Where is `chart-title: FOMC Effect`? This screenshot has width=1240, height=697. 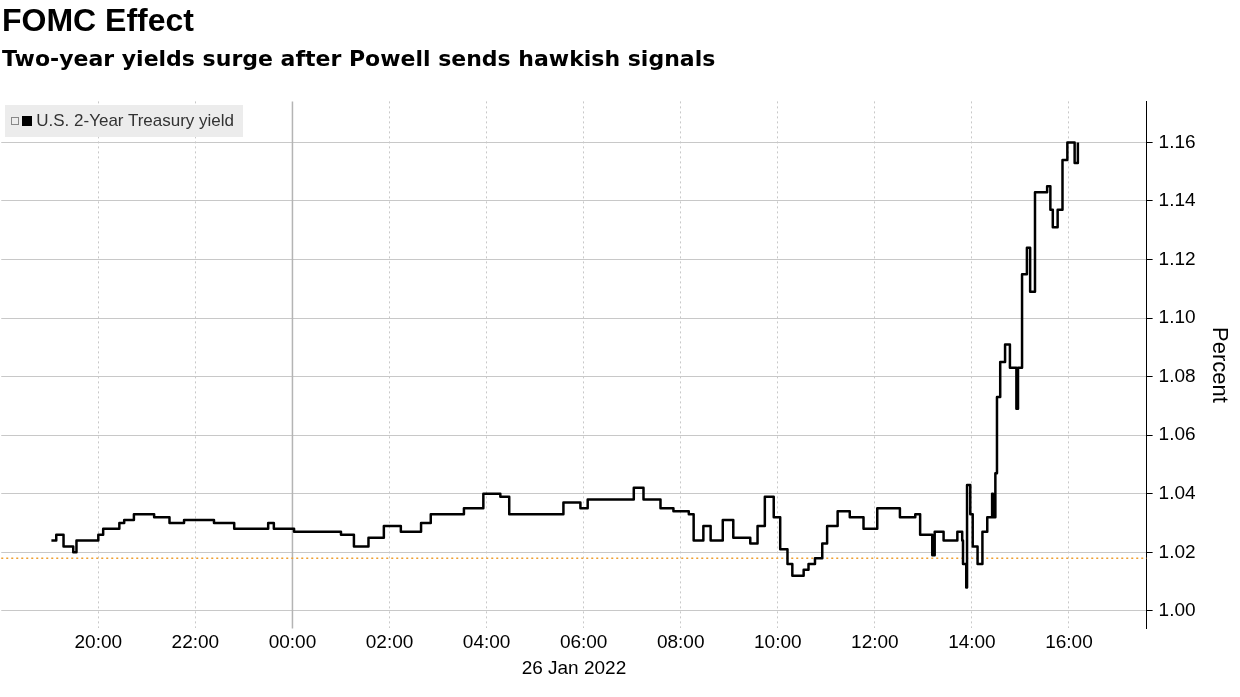
chart-title: FOMC Effect is located at coordinates (98, 20).